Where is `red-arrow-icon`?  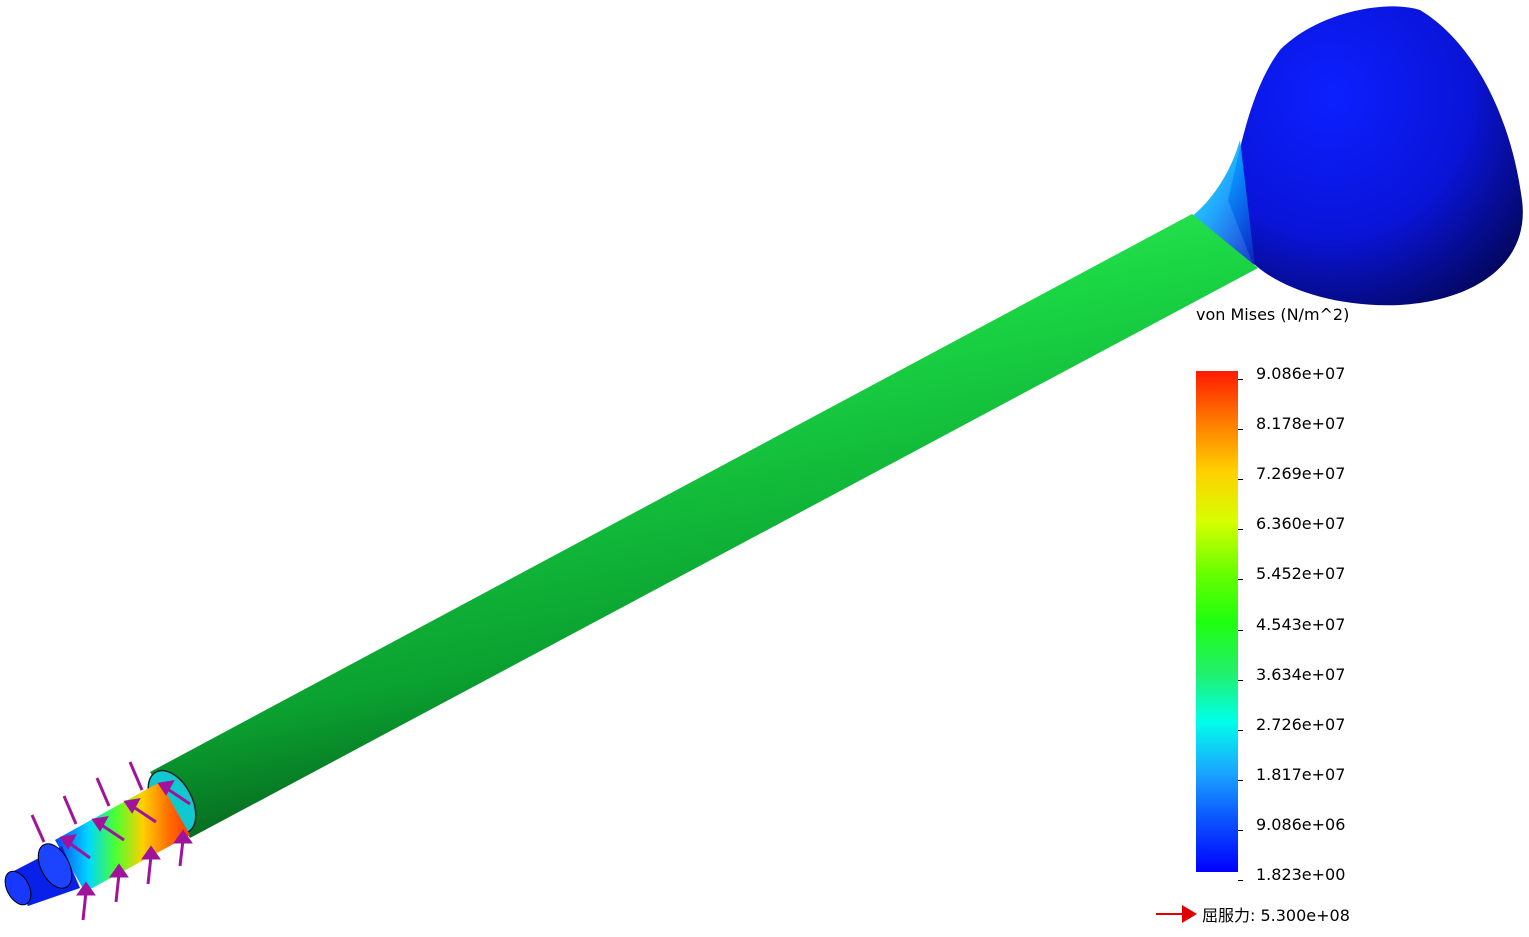
red-arrow-icon is located at coordinates (1176, 914).